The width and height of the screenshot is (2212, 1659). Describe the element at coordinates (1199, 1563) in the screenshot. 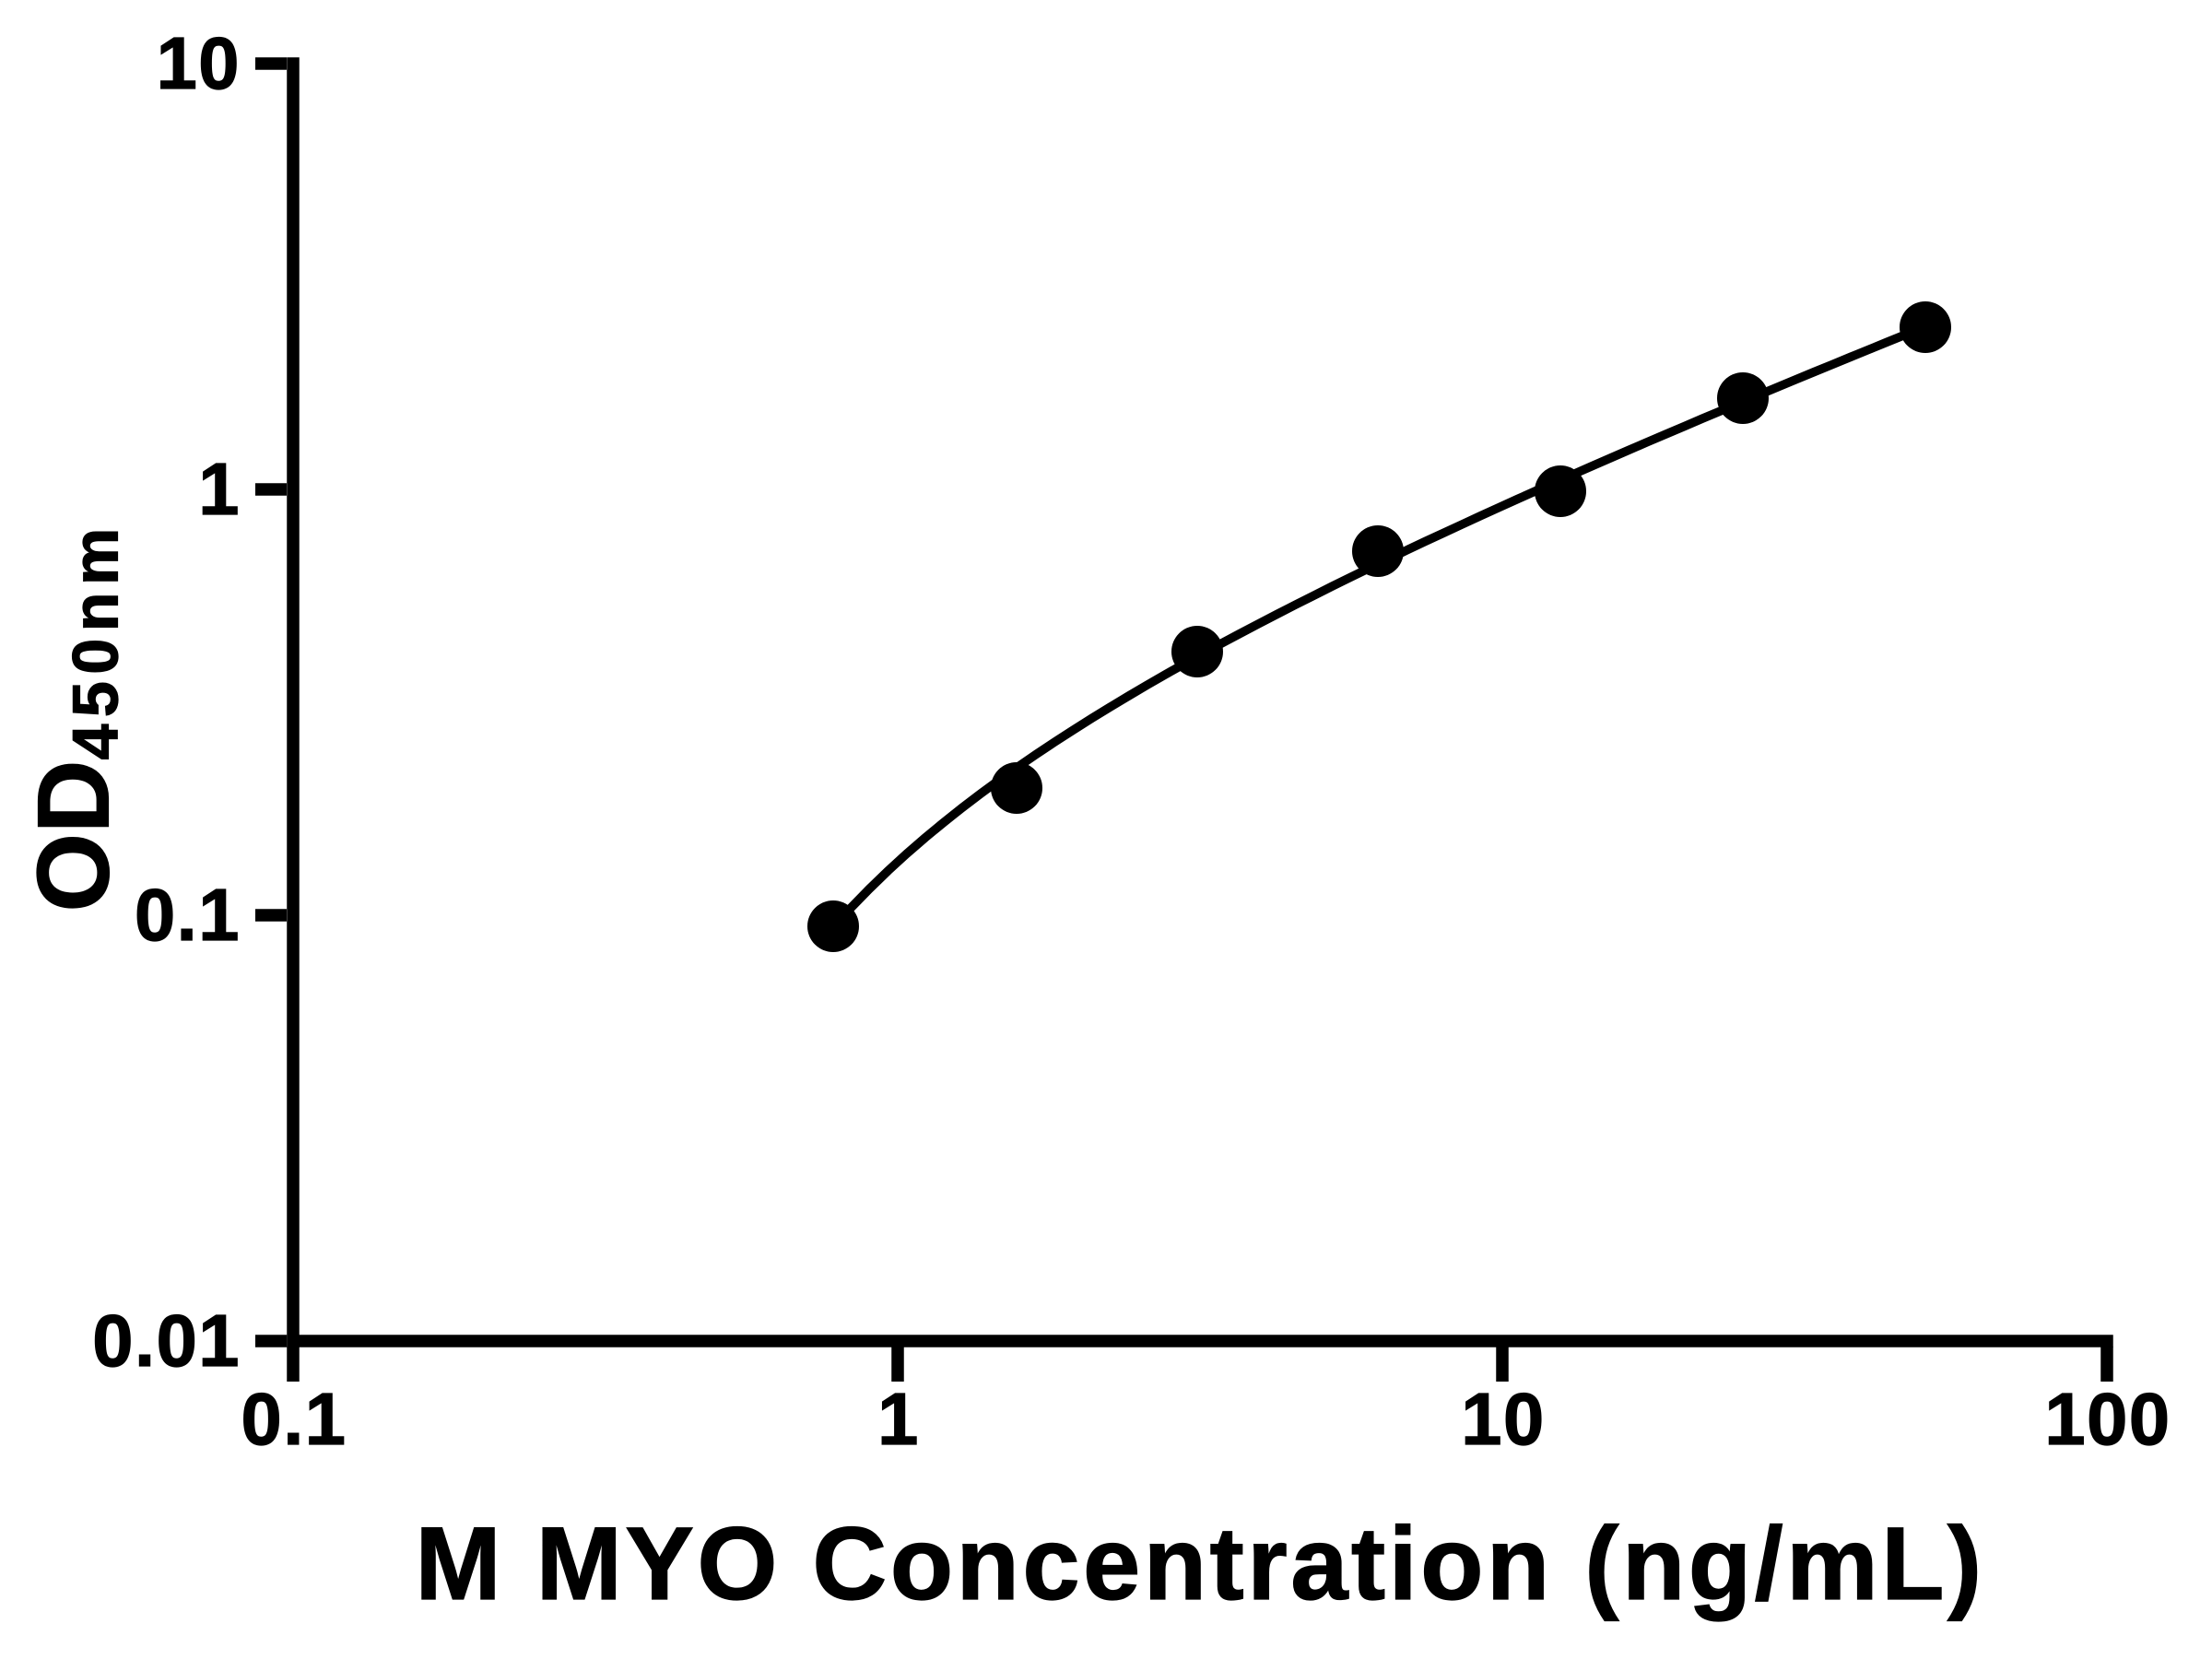

I see `svg-text: M MYO Concentration (ng/mL)` at that location.